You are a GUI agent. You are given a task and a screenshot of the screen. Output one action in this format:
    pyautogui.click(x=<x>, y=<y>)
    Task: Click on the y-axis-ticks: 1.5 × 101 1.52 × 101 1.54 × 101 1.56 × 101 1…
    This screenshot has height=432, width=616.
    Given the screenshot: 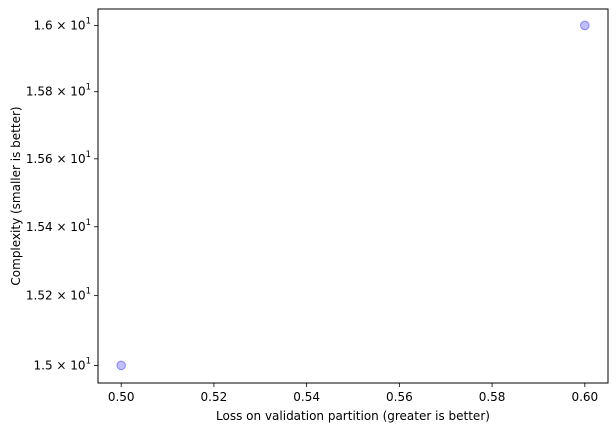 What is the action you would take?
    pyautogui.click(x=62, y=194)
    